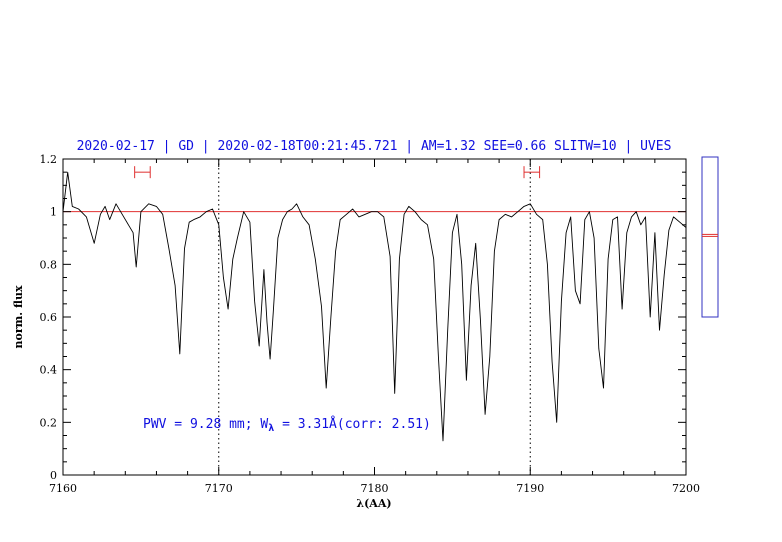  I want to click on x-tick-label: 7170, so click(219, 488).